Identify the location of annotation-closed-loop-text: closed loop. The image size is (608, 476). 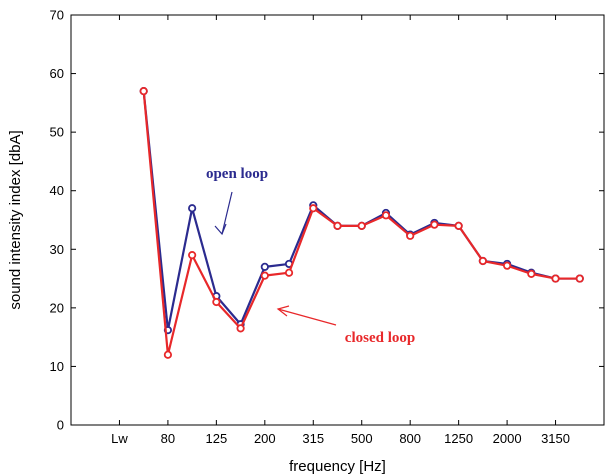
(380, 338).